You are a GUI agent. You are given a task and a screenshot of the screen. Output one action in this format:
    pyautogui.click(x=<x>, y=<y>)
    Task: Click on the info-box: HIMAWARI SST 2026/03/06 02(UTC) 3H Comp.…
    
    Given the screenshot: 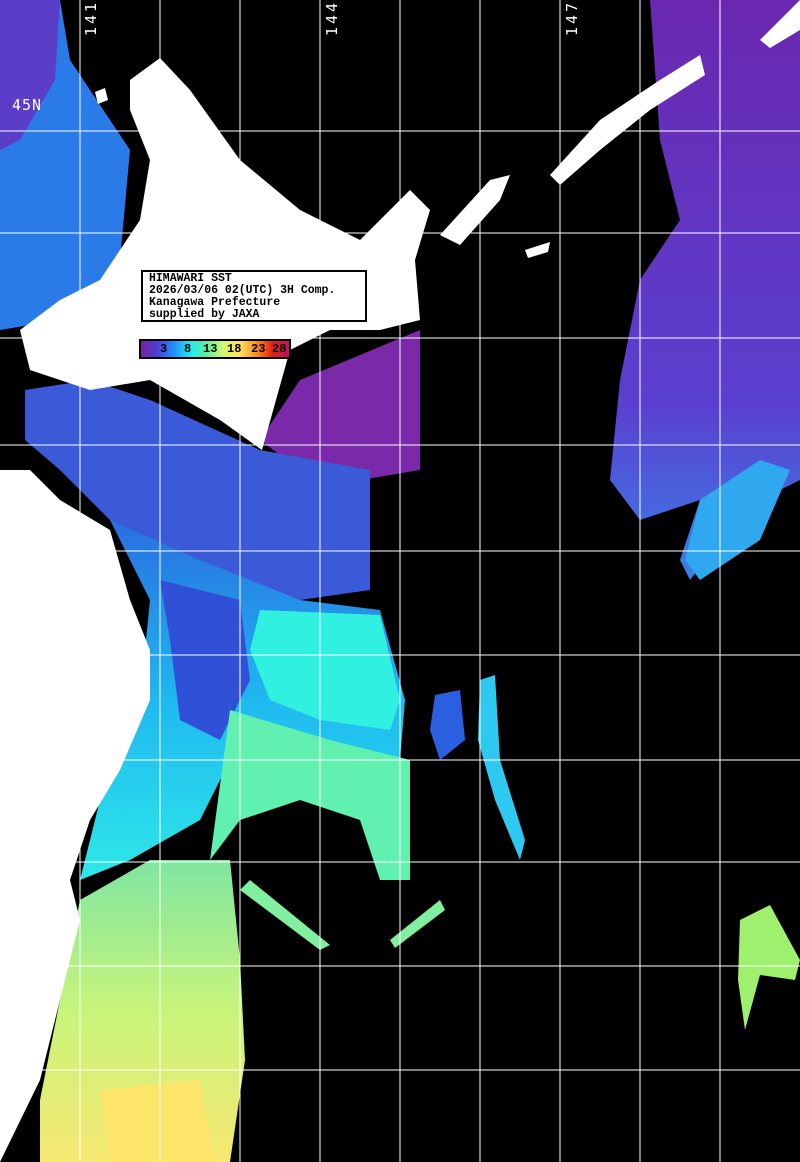 What is the action you would take?
    pyautogui.click(x=254, y=296)
    